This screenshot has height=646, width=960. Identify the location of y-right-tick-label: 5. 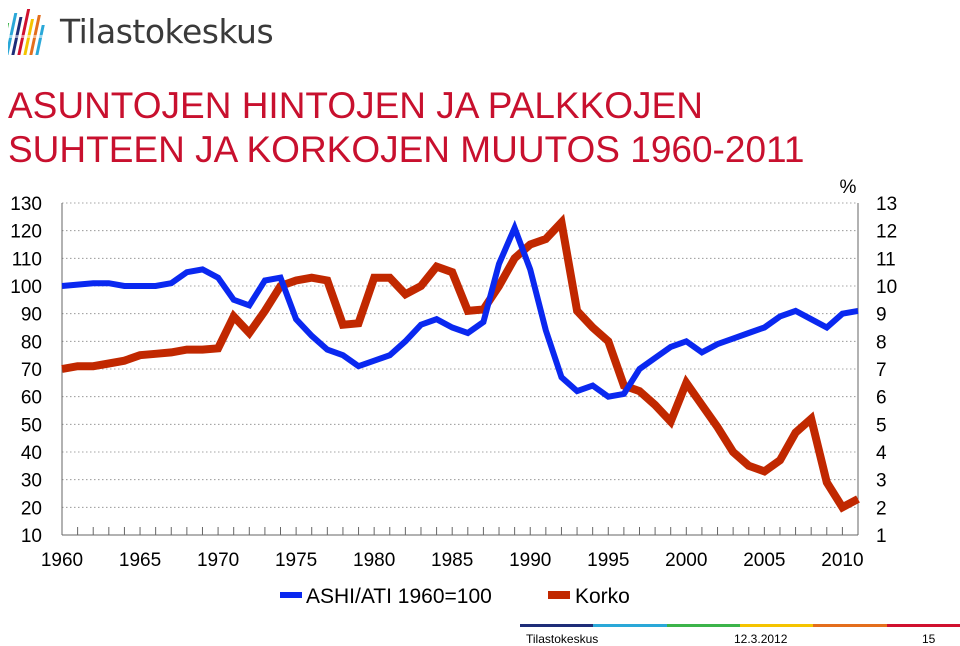
(881, 425).